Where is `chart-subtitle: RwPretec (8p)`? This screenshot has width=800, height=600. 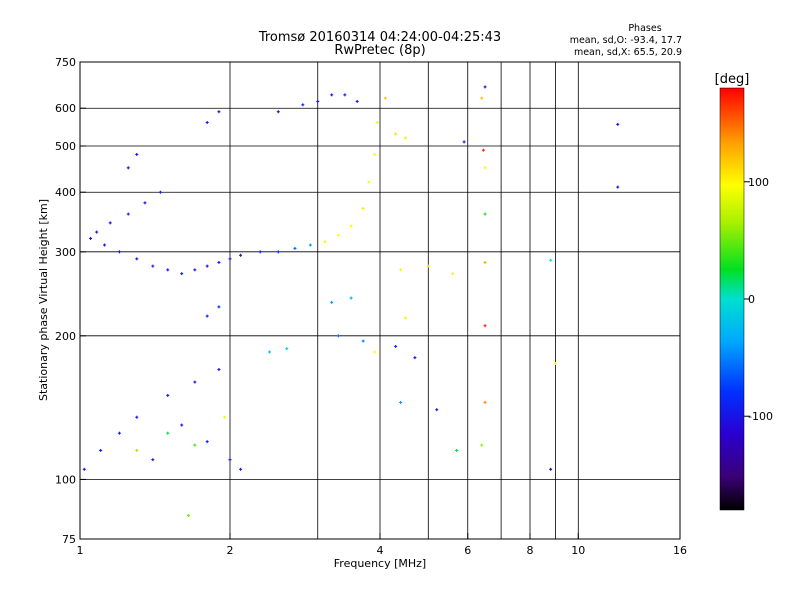
chart-subtitle: RwPretec (8p) is located at coordinates (379, 50).